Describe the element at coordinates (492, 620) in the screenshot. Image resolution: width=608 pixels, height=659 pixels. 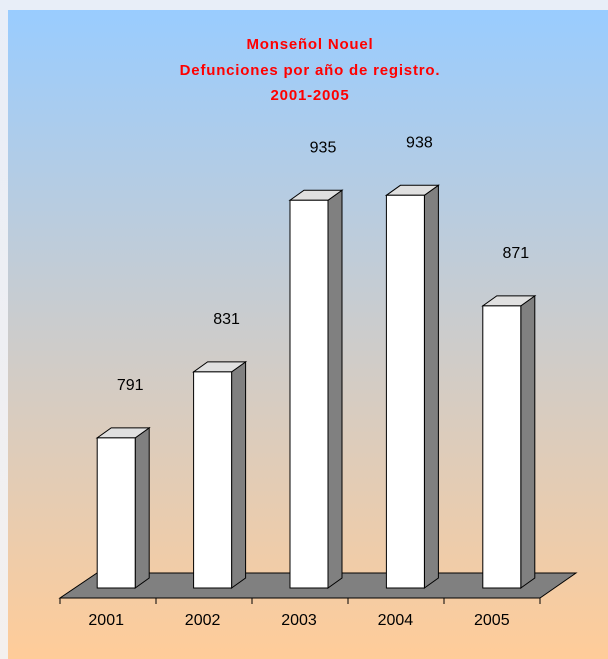
I see `x-tick-label: 2005` at that location.